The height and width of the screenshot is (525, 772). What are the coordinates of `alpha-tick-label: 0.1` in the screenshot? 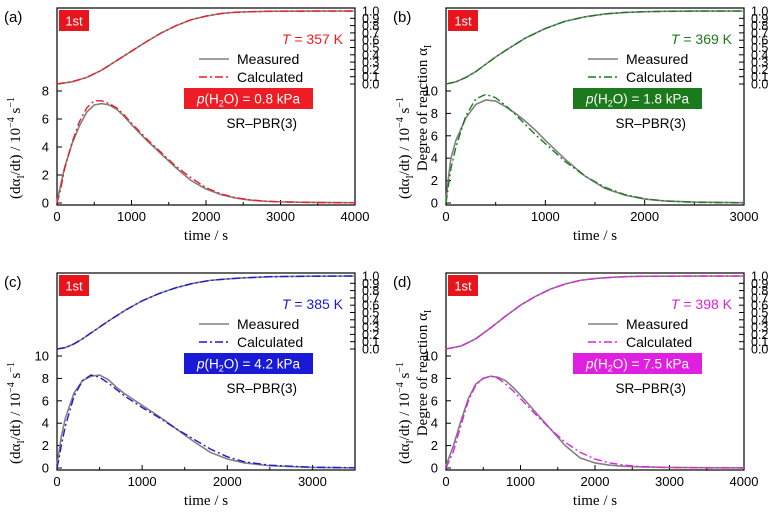 It's located at (759, 342).